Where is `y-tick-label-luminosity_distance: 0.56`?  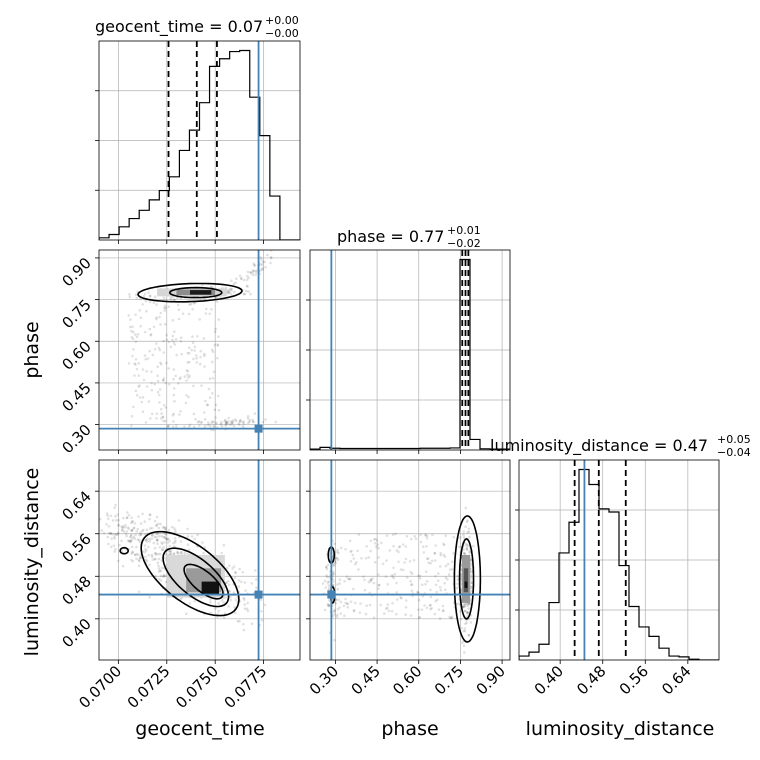
y-tick-label-luminosity_distance: 0.56 is located at coordinates (76, 548).